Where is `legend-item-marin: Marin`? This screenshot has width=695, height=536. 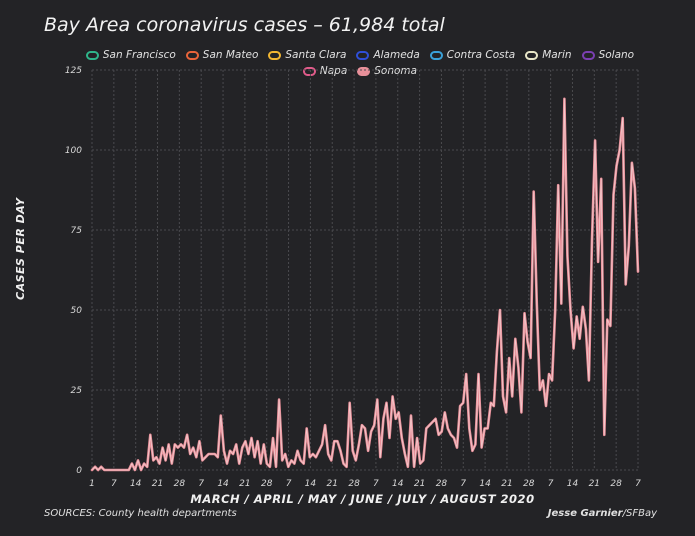
legend-item-marin: Marin is located at coordinates (548, 55).